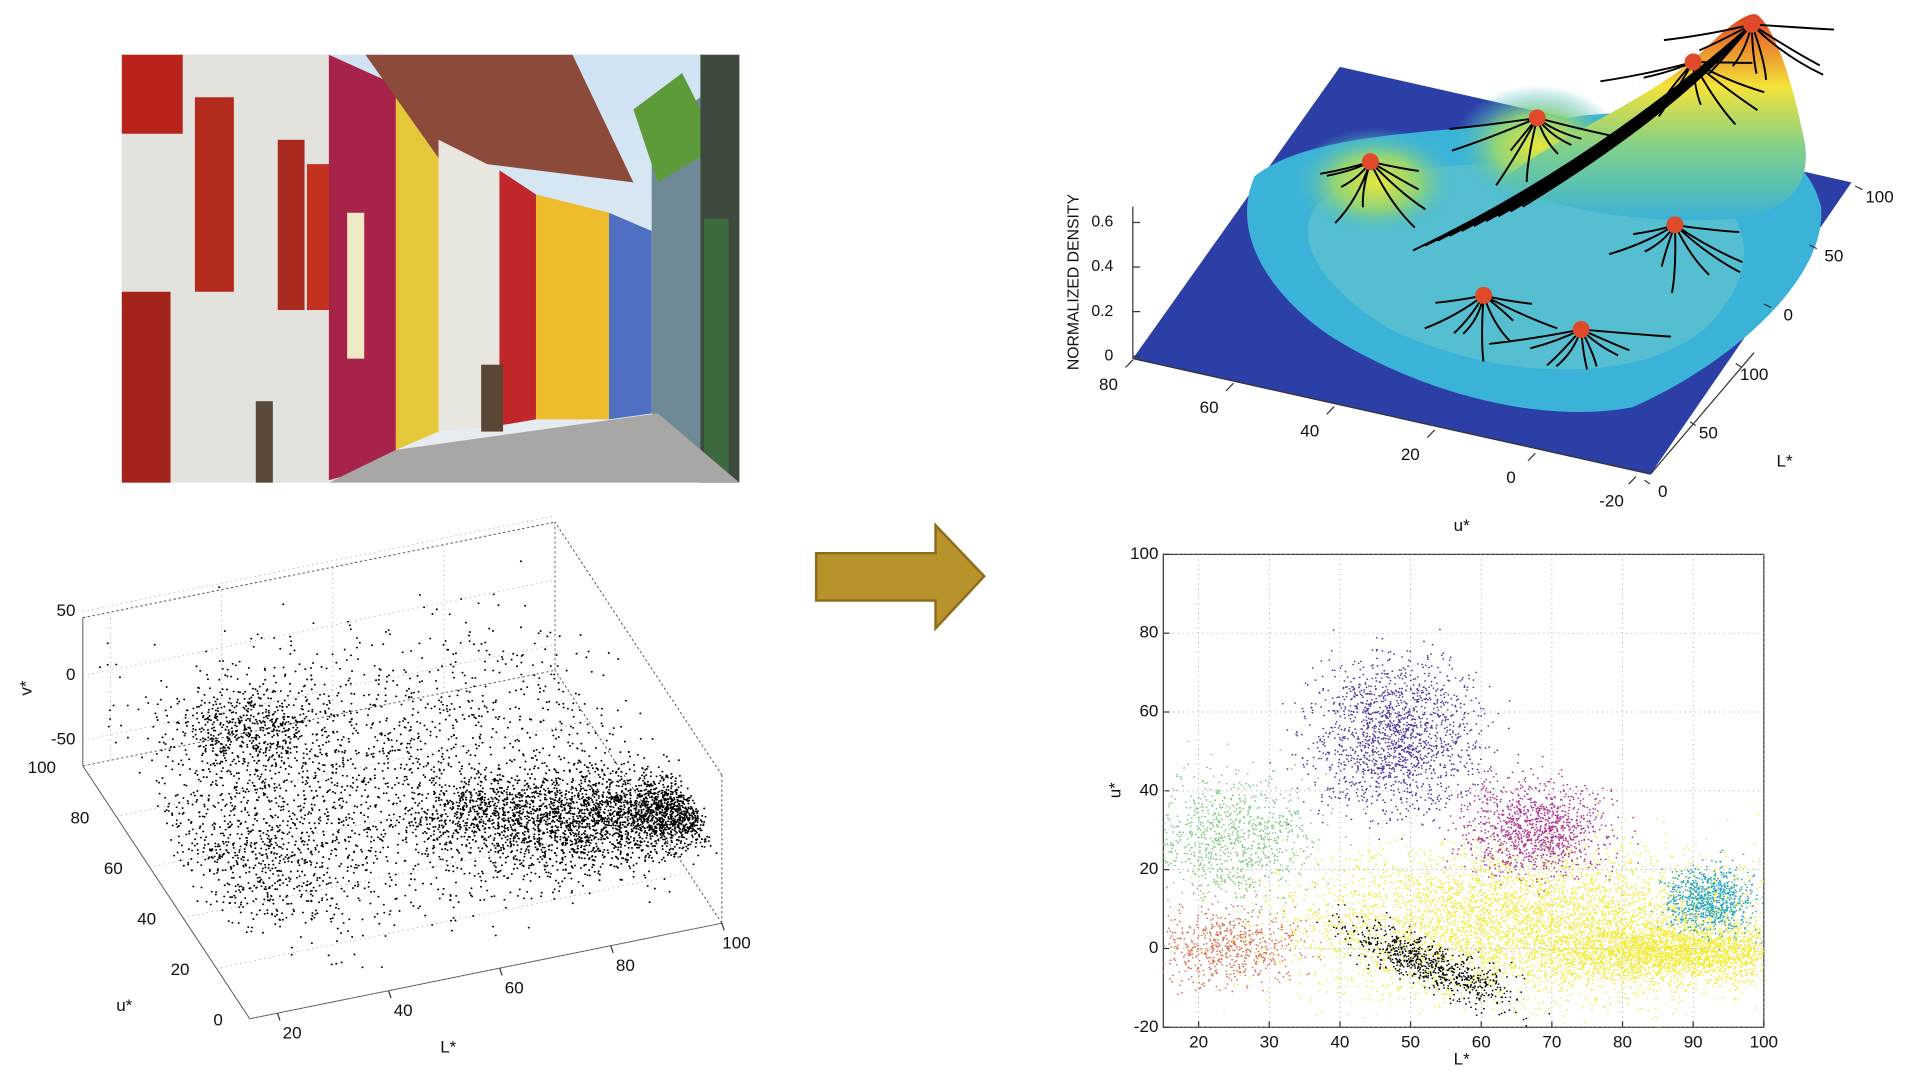 This screenshot has height=1082, width=1910. I want to click on arrow, so click(900, 577).